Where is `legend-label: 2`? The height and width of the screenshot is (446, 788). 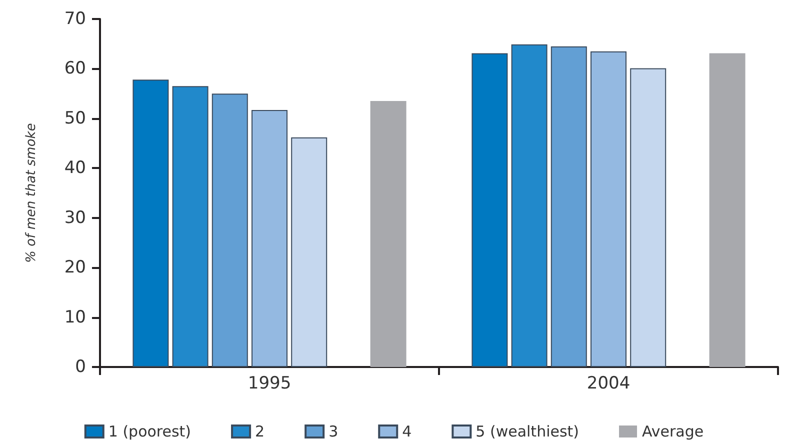 legend-label: 2 is located at coordinates (260, 431).